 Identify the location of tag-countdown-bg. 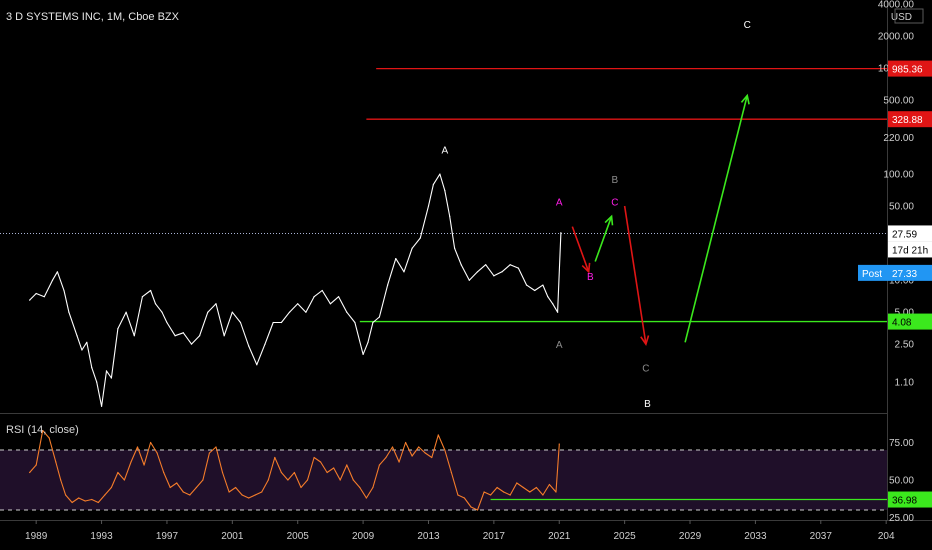
(910, 249).